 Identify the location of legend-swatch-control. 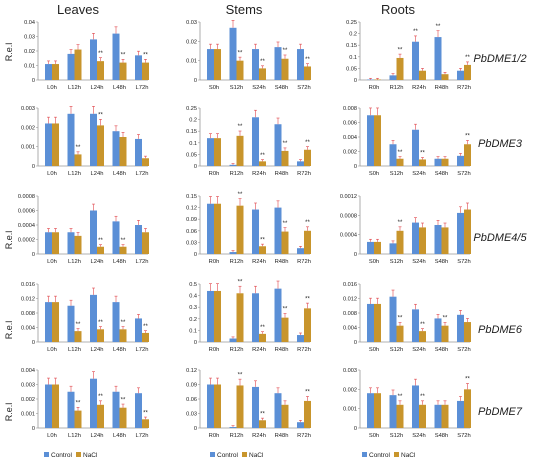
(212, 454).